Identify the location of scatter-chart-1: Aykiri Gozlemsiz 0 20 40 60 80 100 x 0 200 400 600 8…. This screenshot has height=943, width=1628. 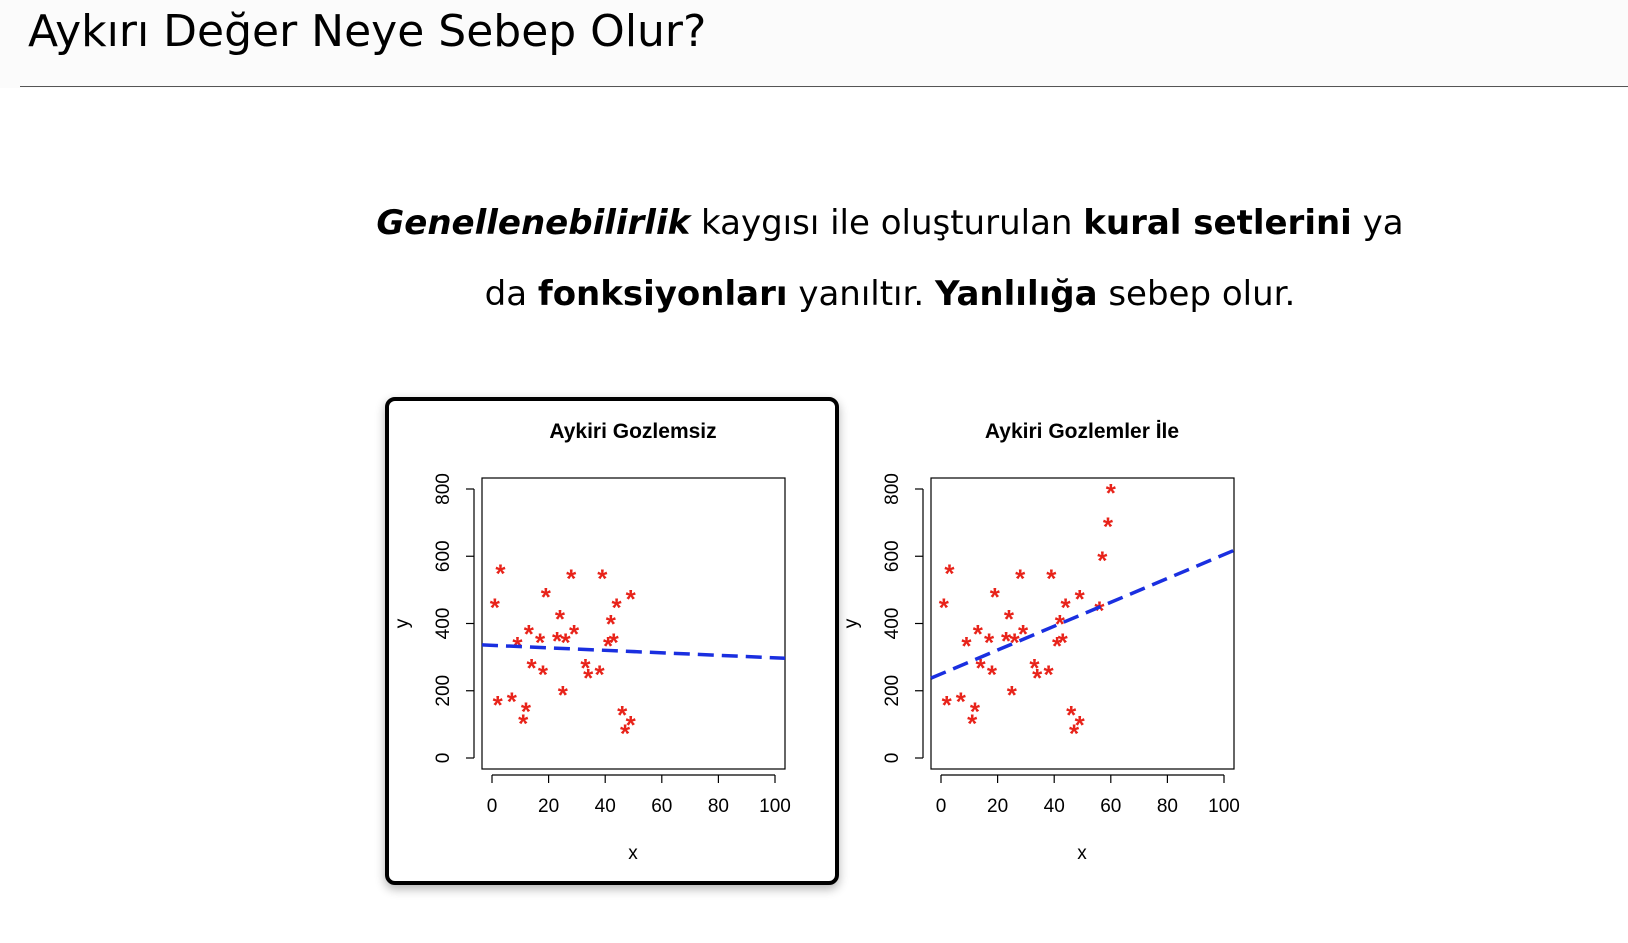
(591, 642).